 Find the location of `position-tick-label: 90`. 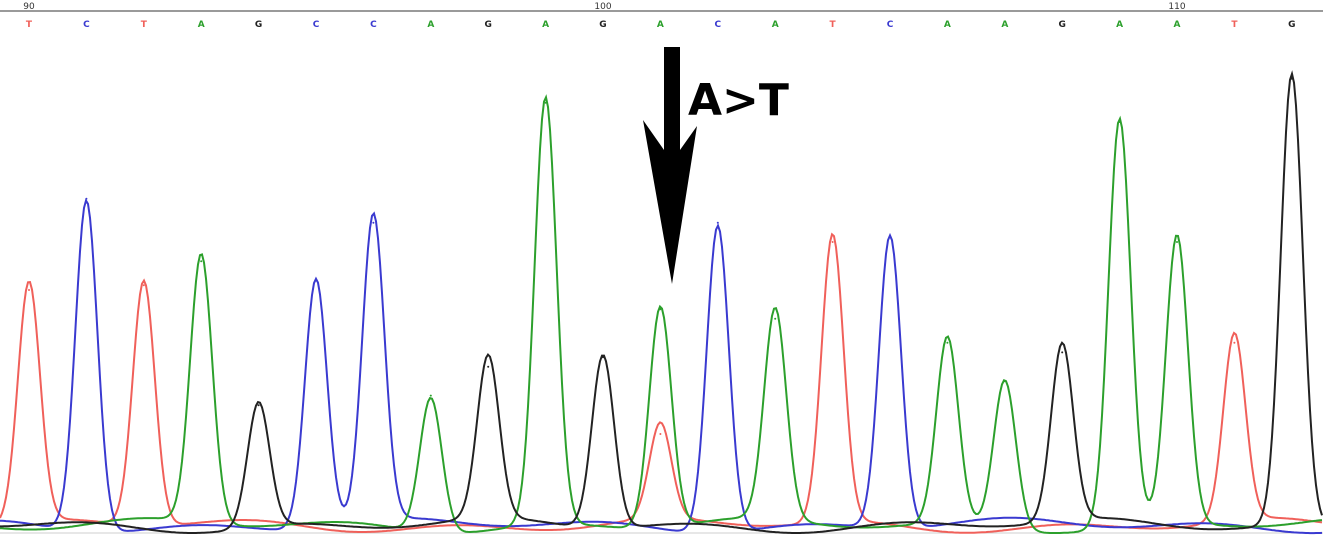

position-tick-label: 90 is located at coordinates (29, 7).